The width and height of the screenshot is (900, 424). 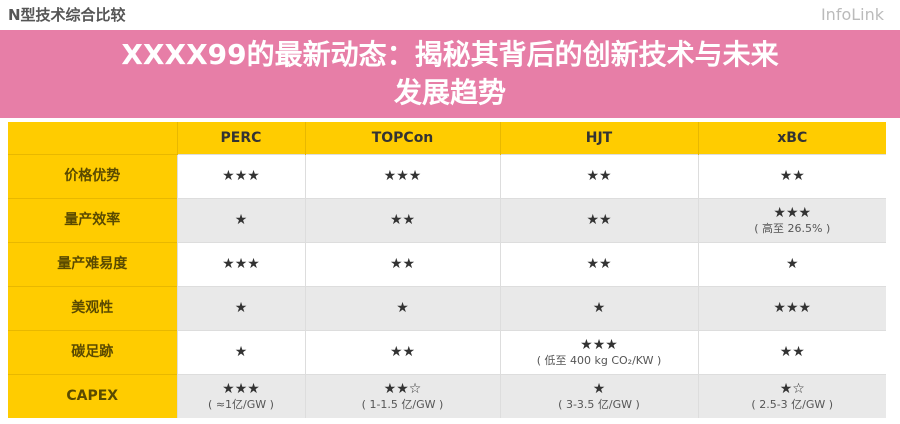 I want to click on banner-line-2: 发展趋势, so click(x=449, y=92).